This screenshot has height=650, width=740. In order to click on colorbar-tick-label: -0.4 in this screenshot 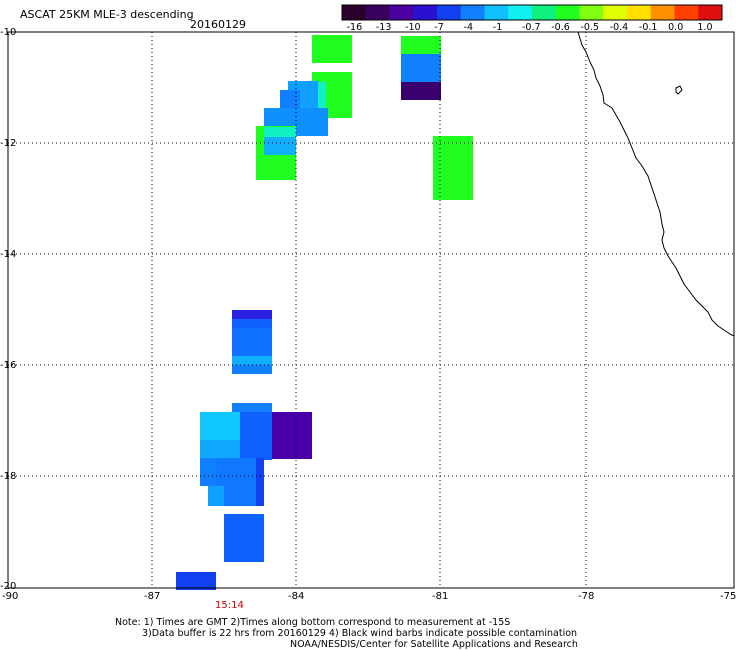, I will do `click(619, 27)`.